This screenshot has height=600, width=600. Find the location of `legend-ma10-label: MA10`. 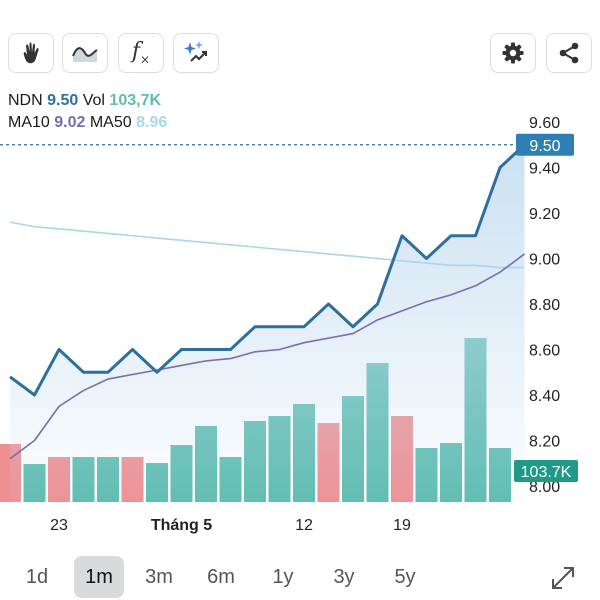

legend-ma10-label: MA10 is located at coordinates (29, 122).